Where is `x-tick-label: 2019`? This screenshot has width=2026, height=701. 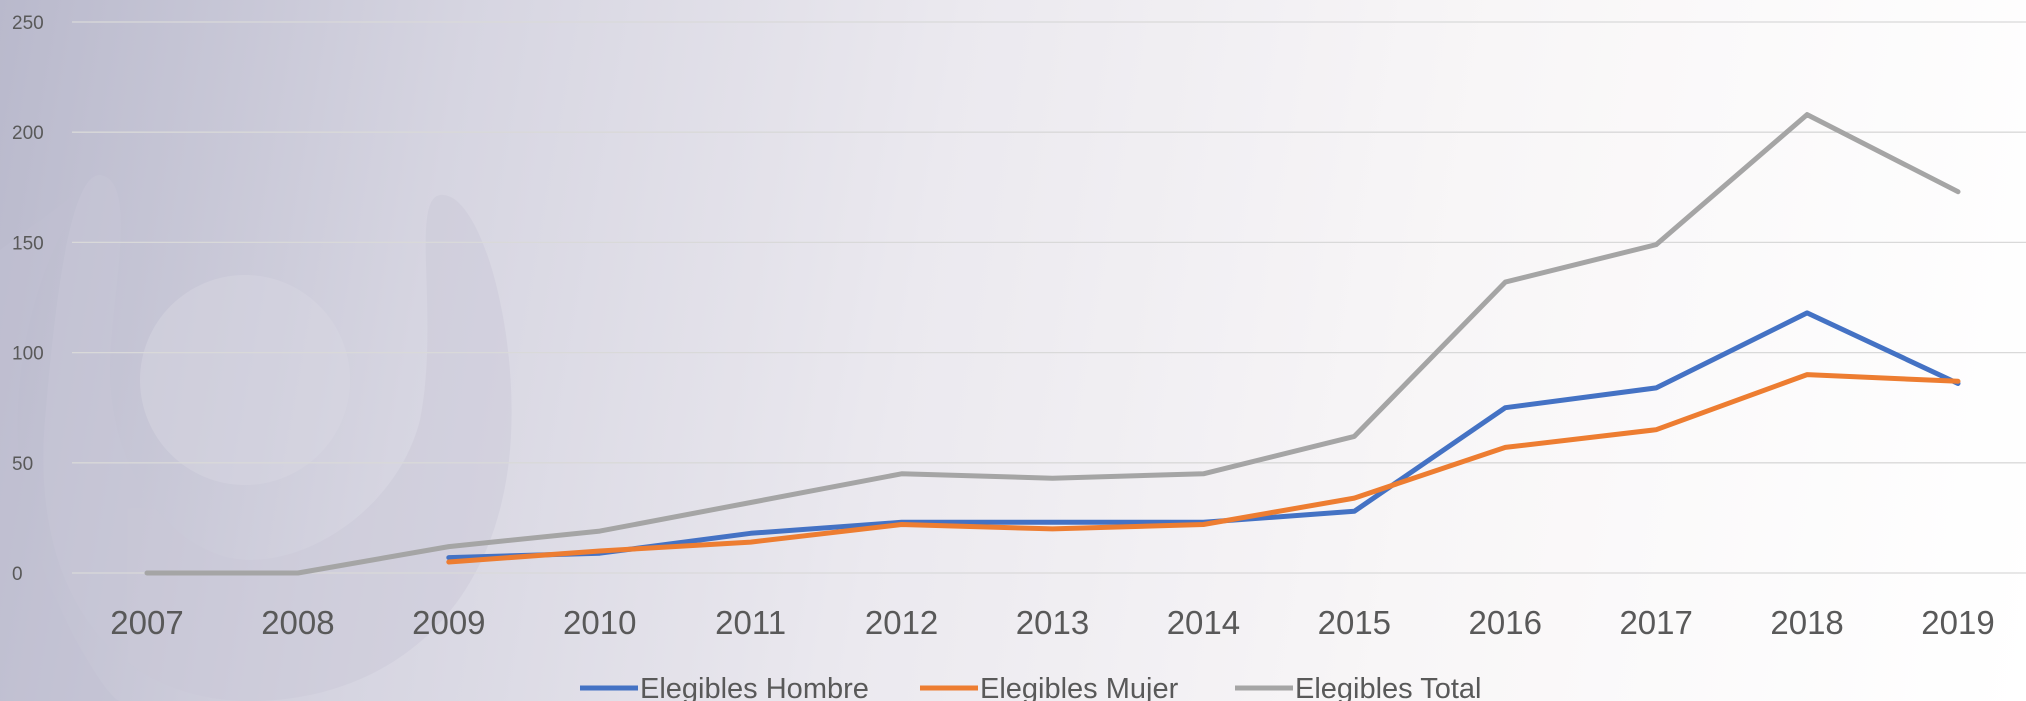
x-tick-label: 2019 is located at coordinates (1957, 622).